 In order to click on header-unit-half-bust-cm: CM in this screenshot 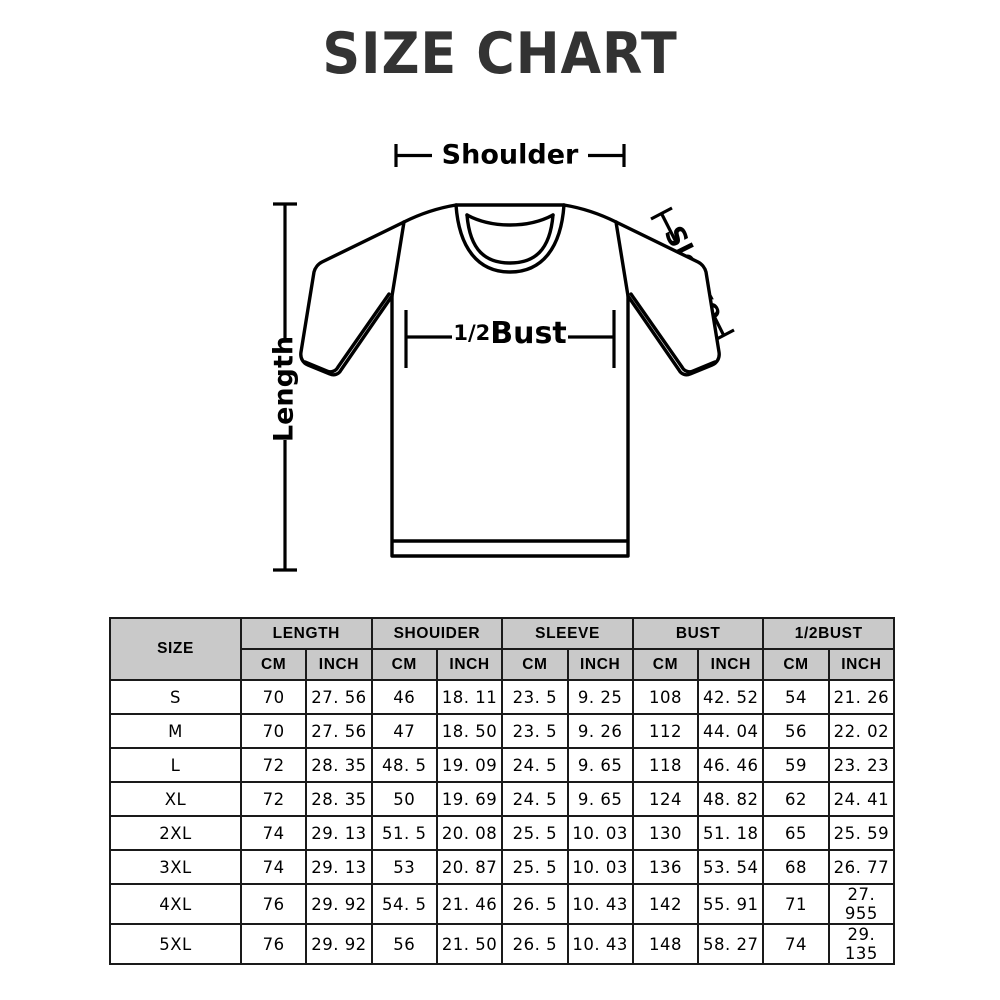, I will do `click(796, 664)`.